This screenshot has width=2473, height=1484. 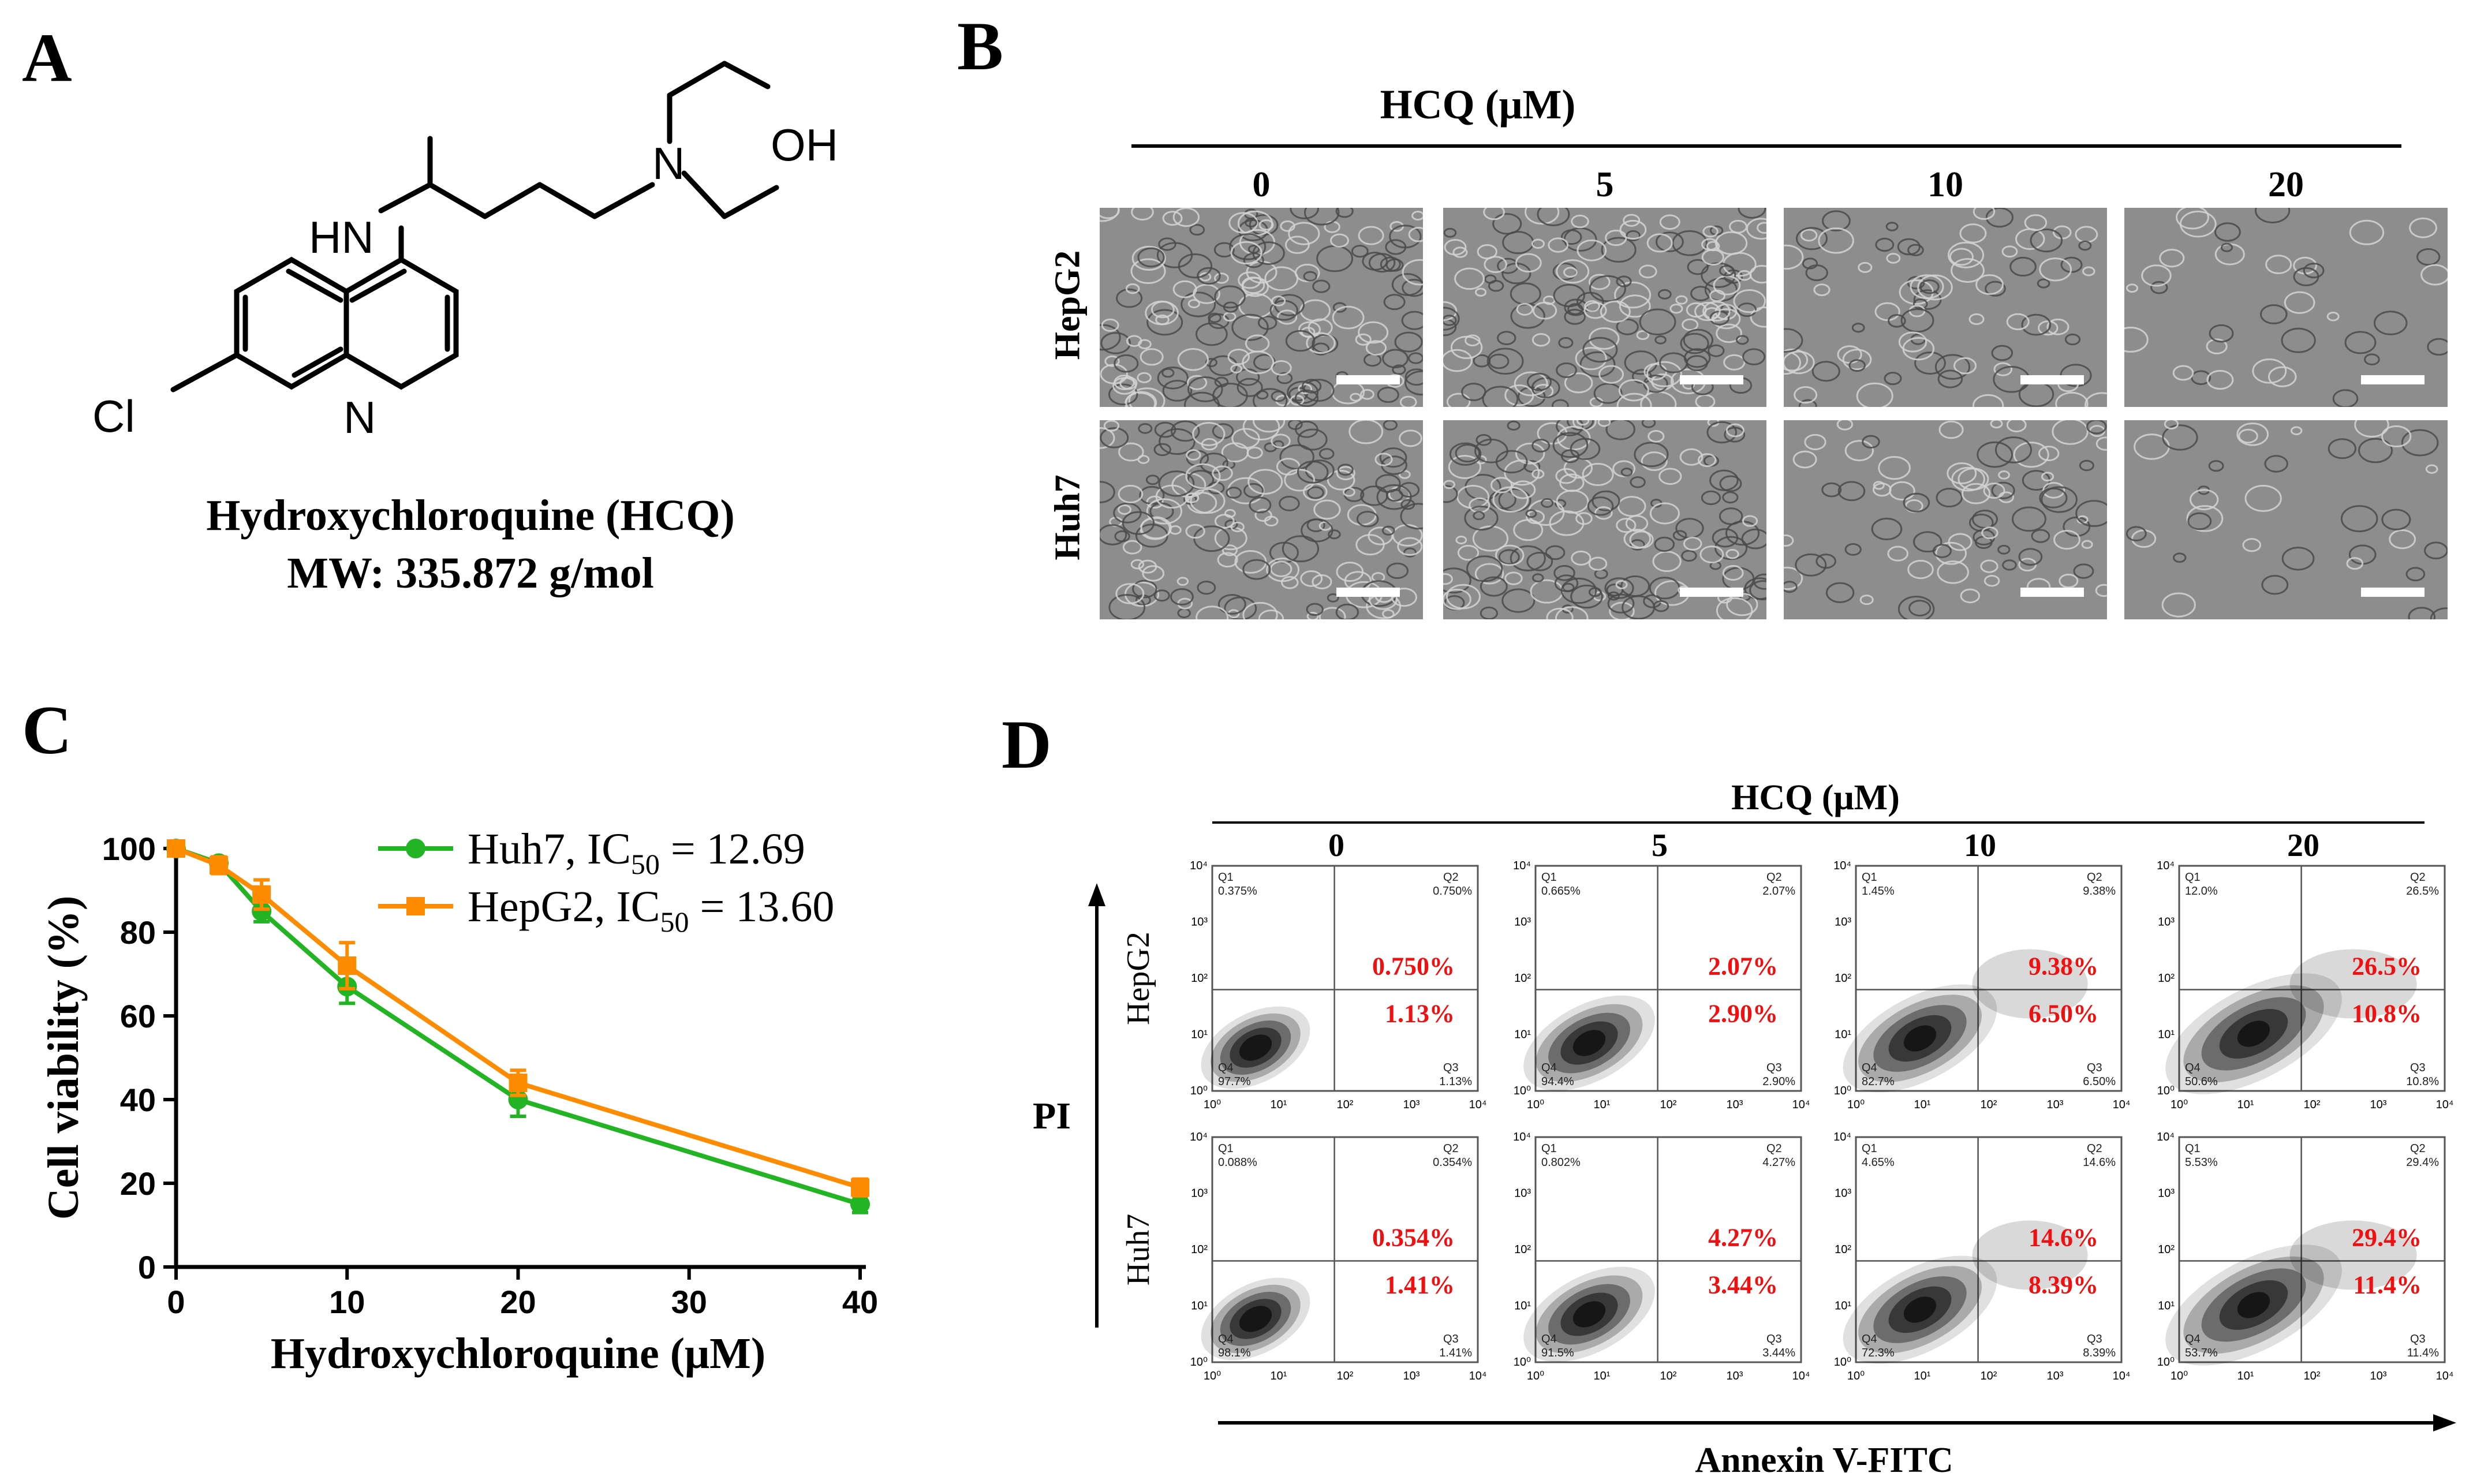 What do you see at coordinates (1237, 892) in the screenshot?
I see `q1-value: 0.375%` at bounding box center [1237, 892].